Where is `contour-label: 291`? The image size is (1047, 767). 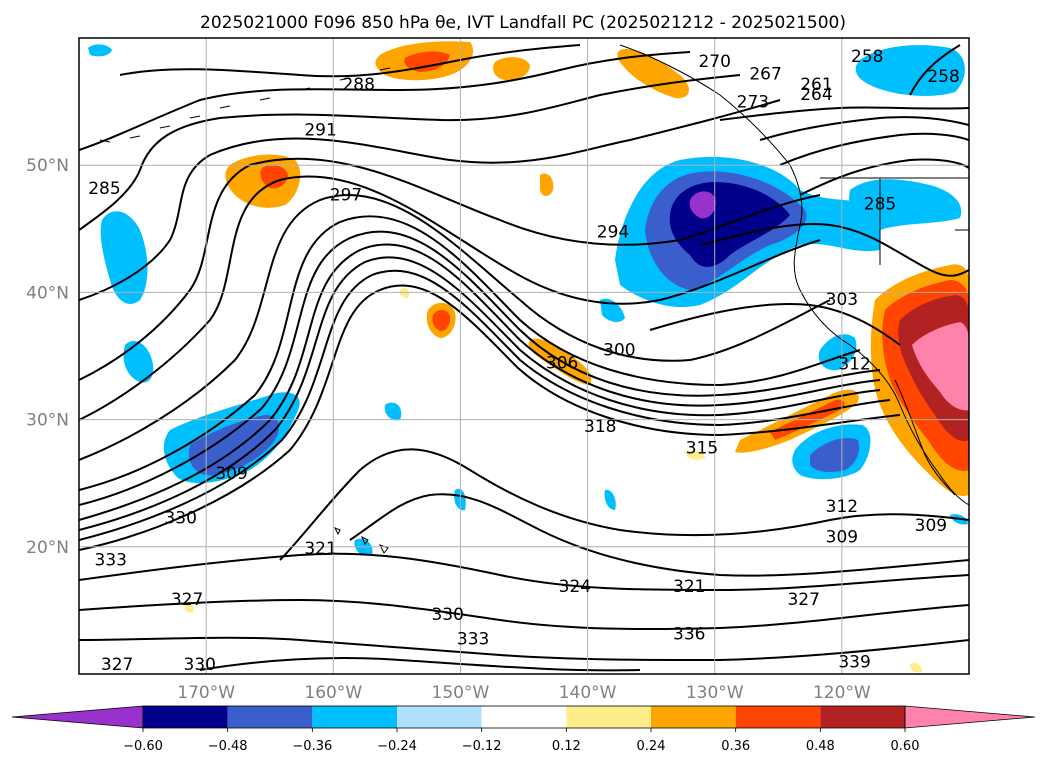 contour-label: 291 is located at coordinates (320, 131).